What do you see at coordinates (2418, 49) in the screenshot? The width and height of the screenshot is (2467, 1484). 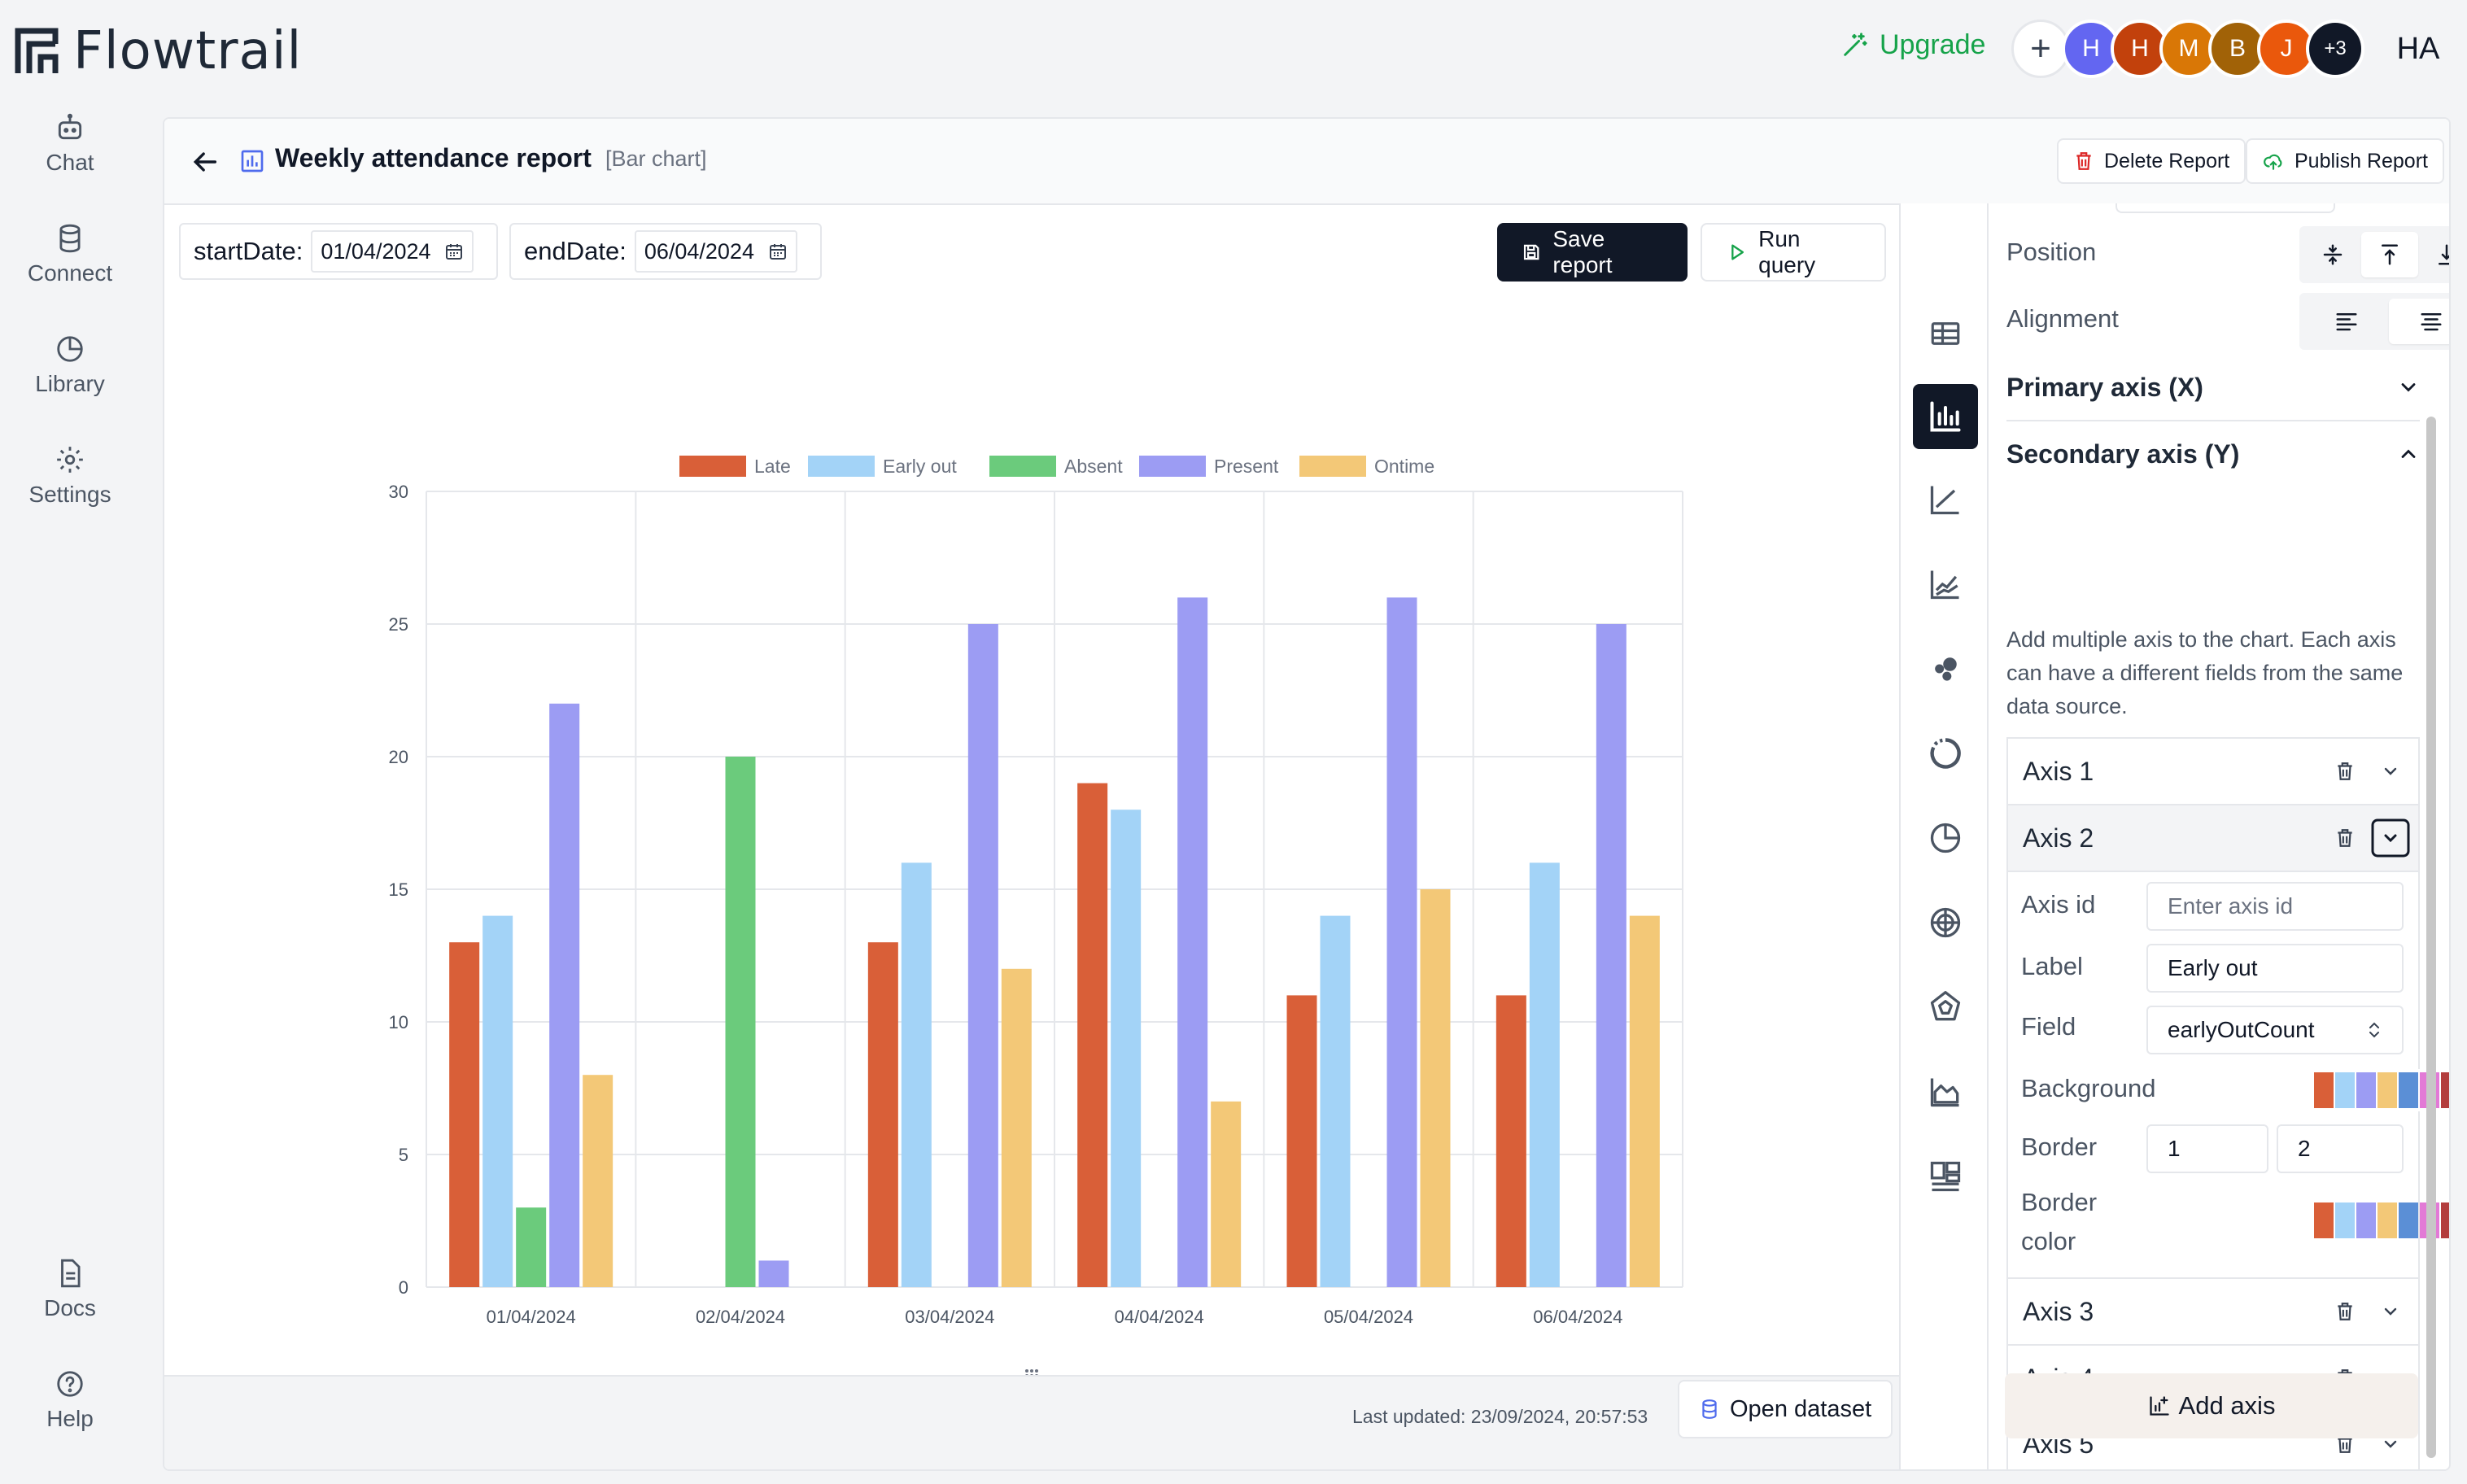 I see `user-avatar: HA` at bounding box center [2418, 49].